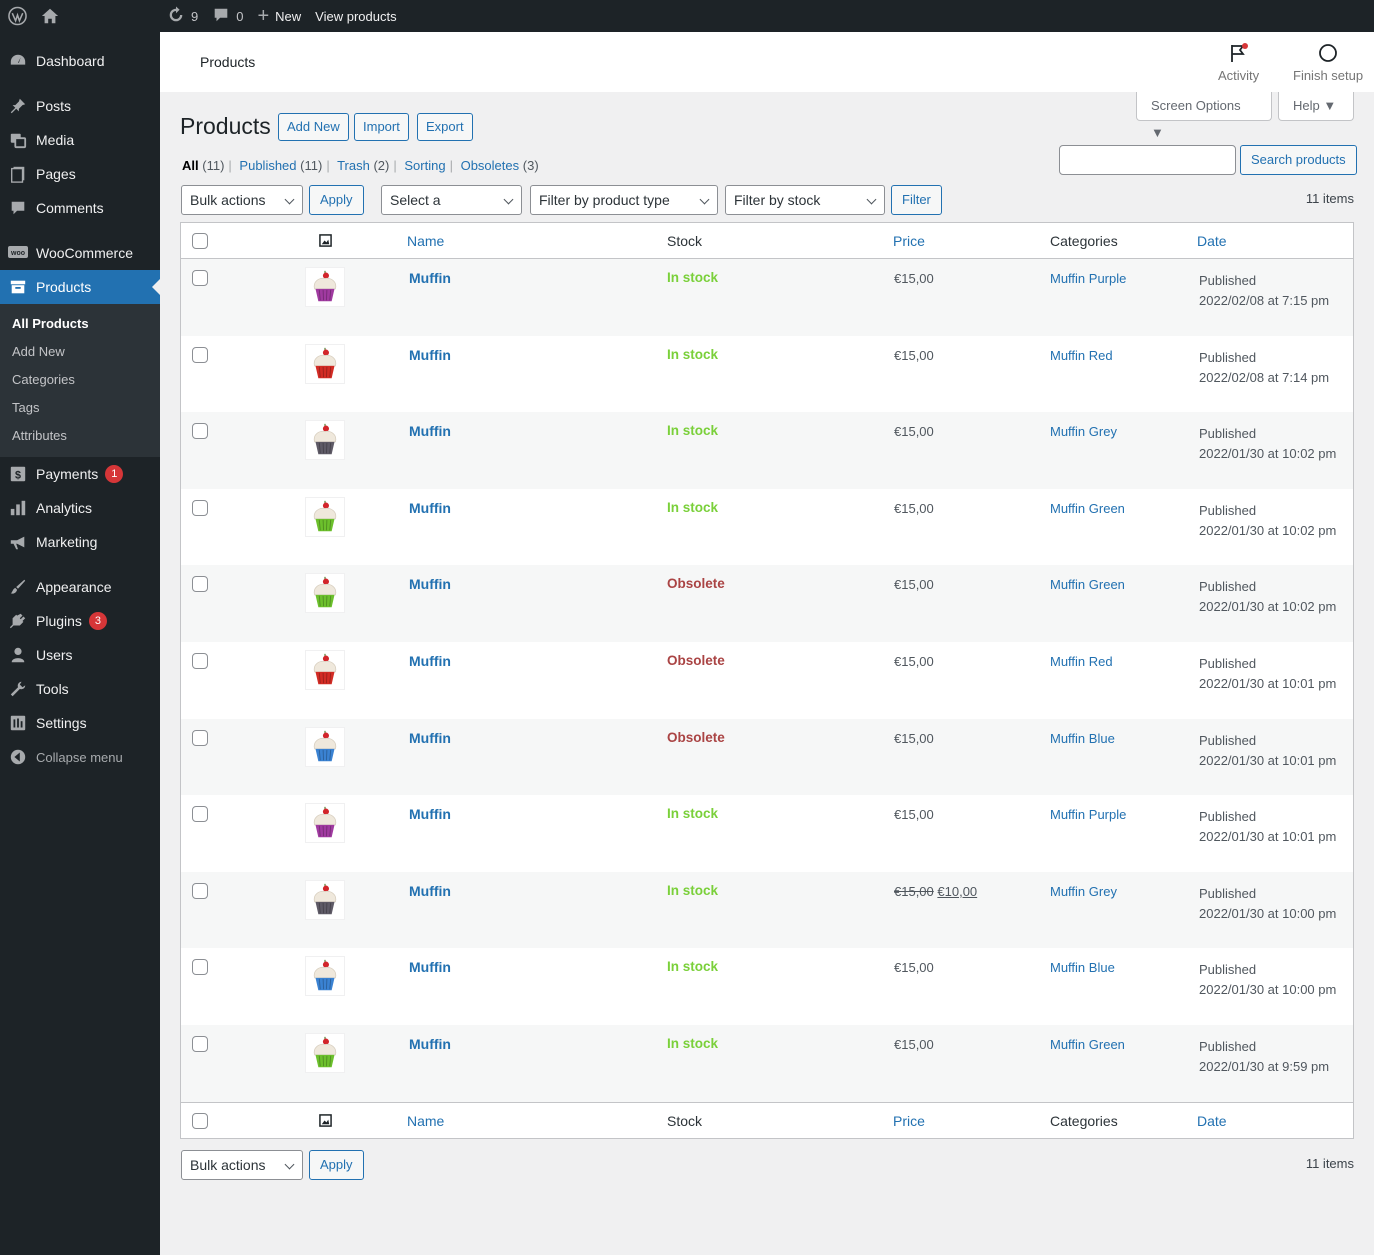 The height and width of the screenshot is (1255, 1374). Describe the element at coordinates (80, 542) in the screenshot. I see `sidebar-item-marketing: Marketing` at that location.